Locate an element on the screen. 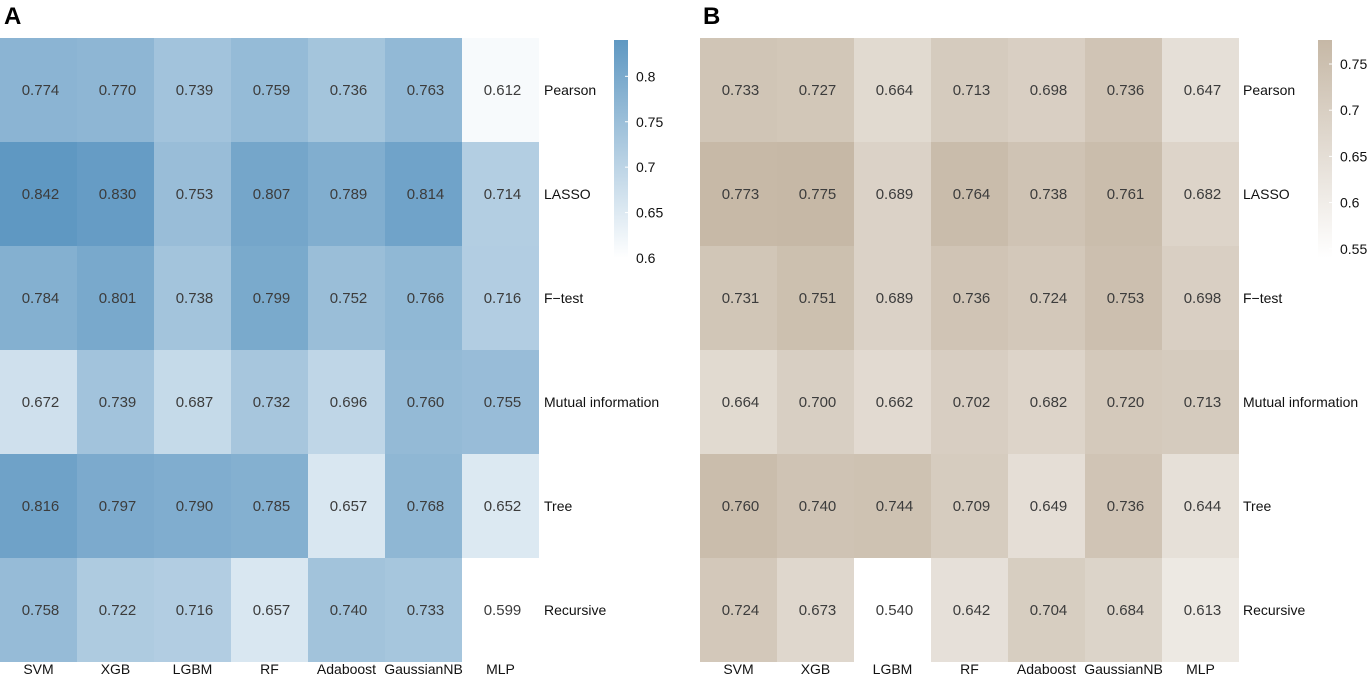 The image size is (1367, 681). heatmap-b-cell-value: 0.744 is located at coordinates (895, 506).